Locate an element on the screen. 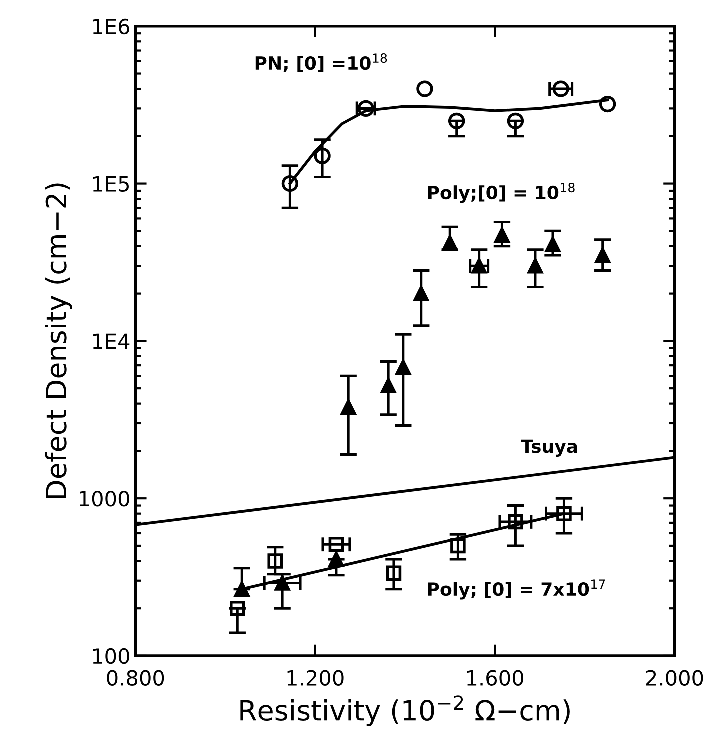 This screenshot has height=754, width=714. annotation: PN; [0] =10$^{18}$ is located at coordinates (322, 63).